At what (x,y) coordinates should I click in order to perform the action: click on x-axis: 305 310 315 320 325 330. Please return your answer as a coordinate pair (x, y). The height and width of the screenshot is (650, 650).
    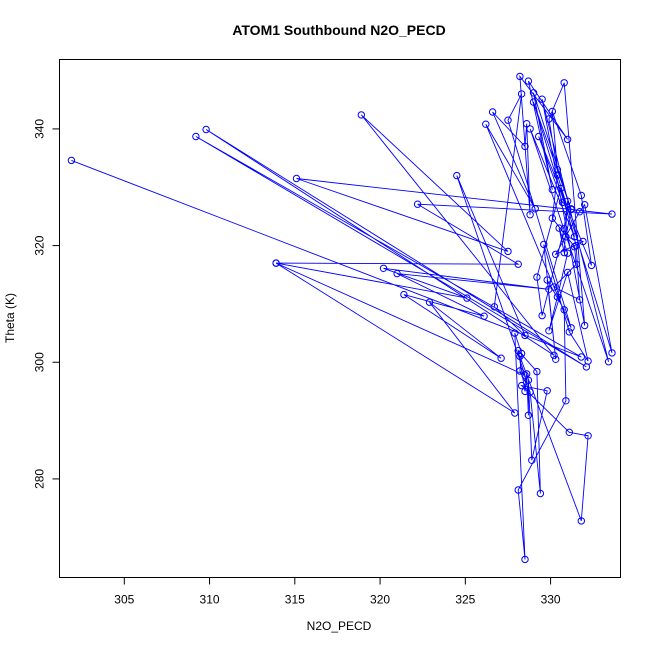
    Looking at the image, I should click on (337, 592).